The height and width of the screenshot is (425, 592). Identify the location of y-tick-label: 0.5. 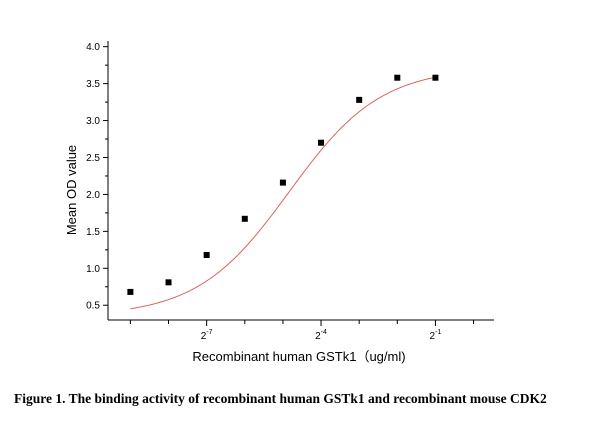
(93, 306).